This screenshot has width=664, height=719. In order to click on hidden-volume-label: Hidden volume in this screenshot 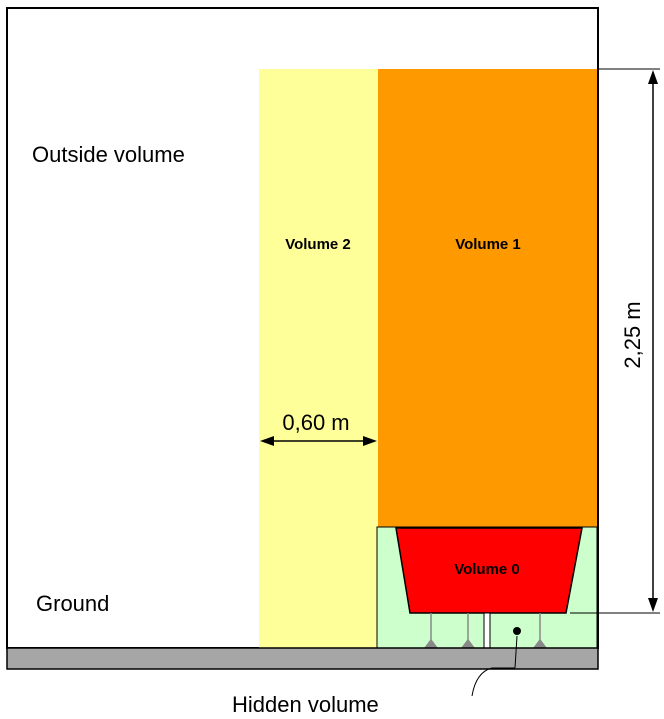, I will do `click(305, 704)`.